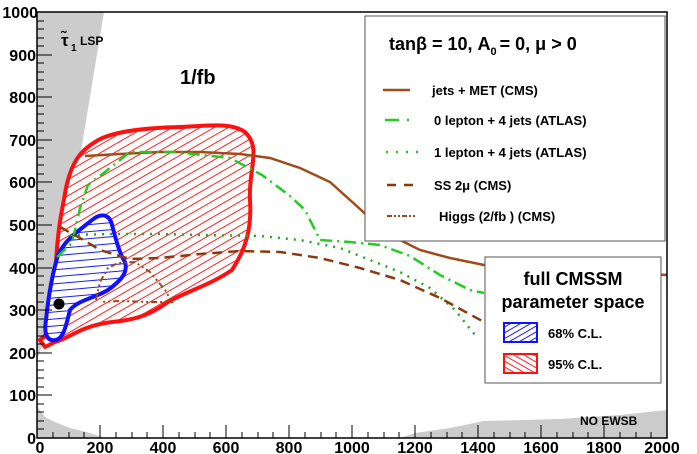  What do you see at coordinates (272, 284) in the screenshot?
I see `series-1lepton-atlas` at bounding box center [272, 284].